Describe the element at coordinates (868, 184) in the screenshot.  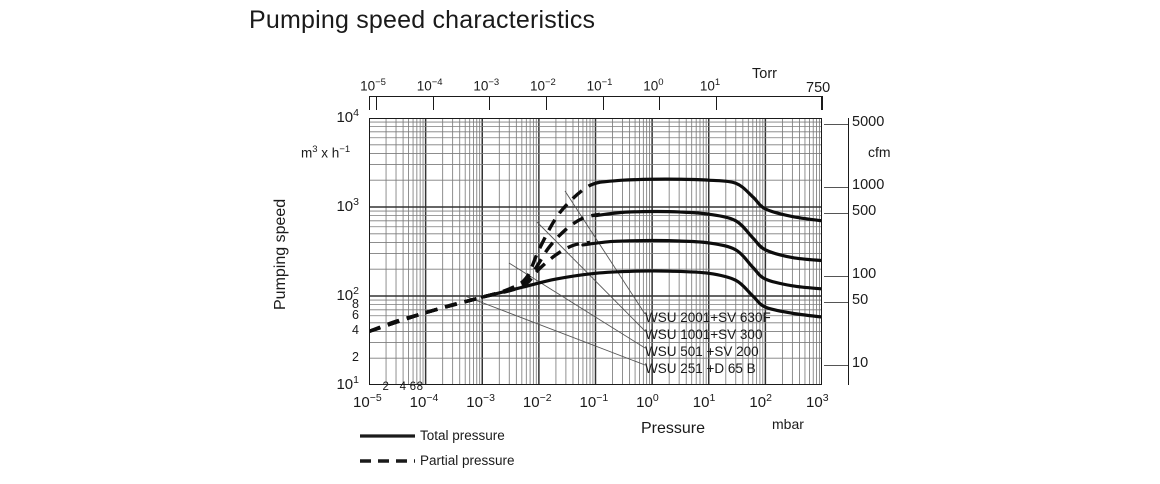
I see `right-axis-tick-4: 1000` at that location.